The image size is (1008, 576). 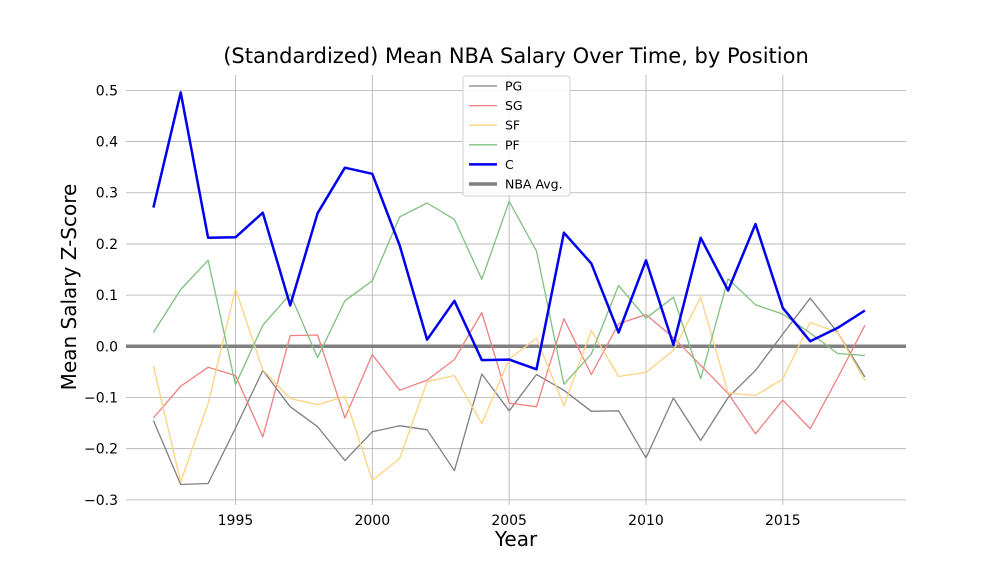 I want to click on y-tick-label: 0.0, so click(x=107, y=347).